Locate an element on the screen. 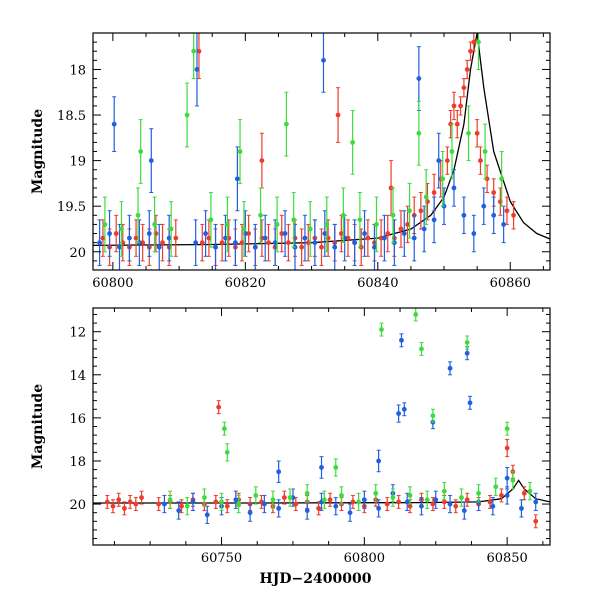 This screenshot has height=600, width=600. y-tick-label: 18.5 is located at coordinates (71, 116).